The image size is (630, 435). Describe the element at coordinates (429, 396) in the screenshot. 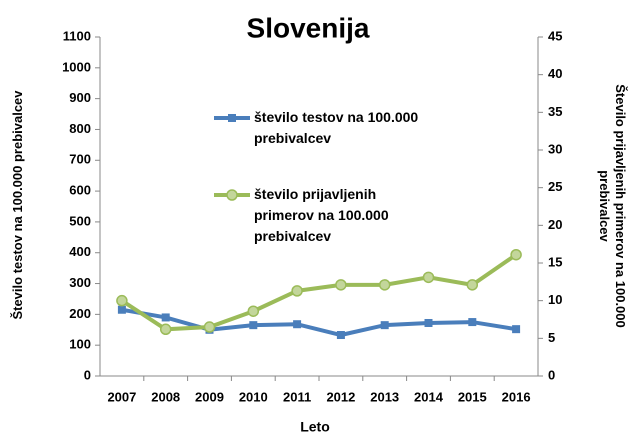

I see `x-tick-label: 2014` at that location.